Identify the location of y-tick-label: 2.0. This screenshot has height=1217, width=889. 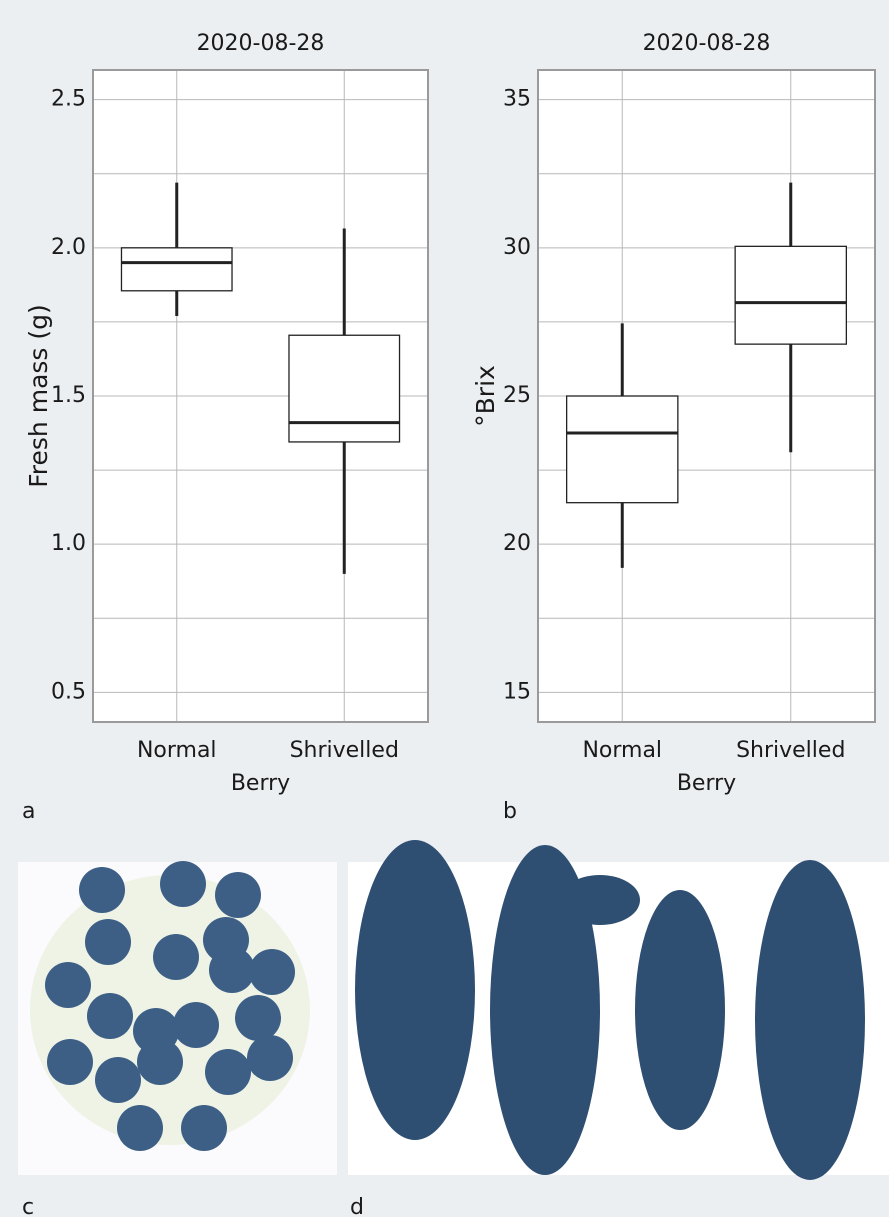
(68, 247).